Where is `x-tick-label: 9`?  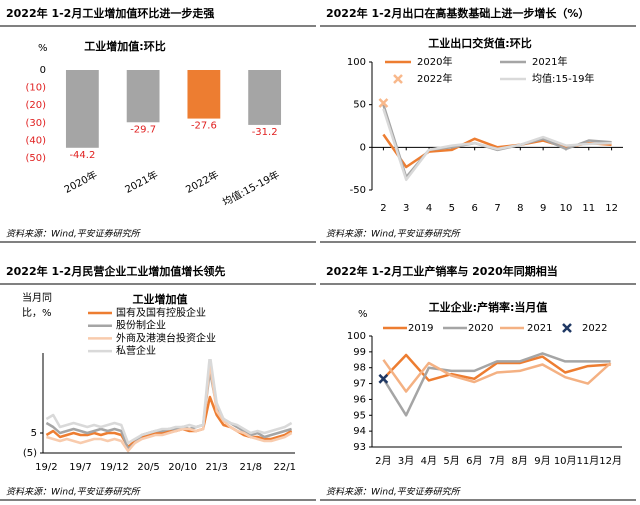
x-tick-label: 9 is located at coordinates (543, 208).